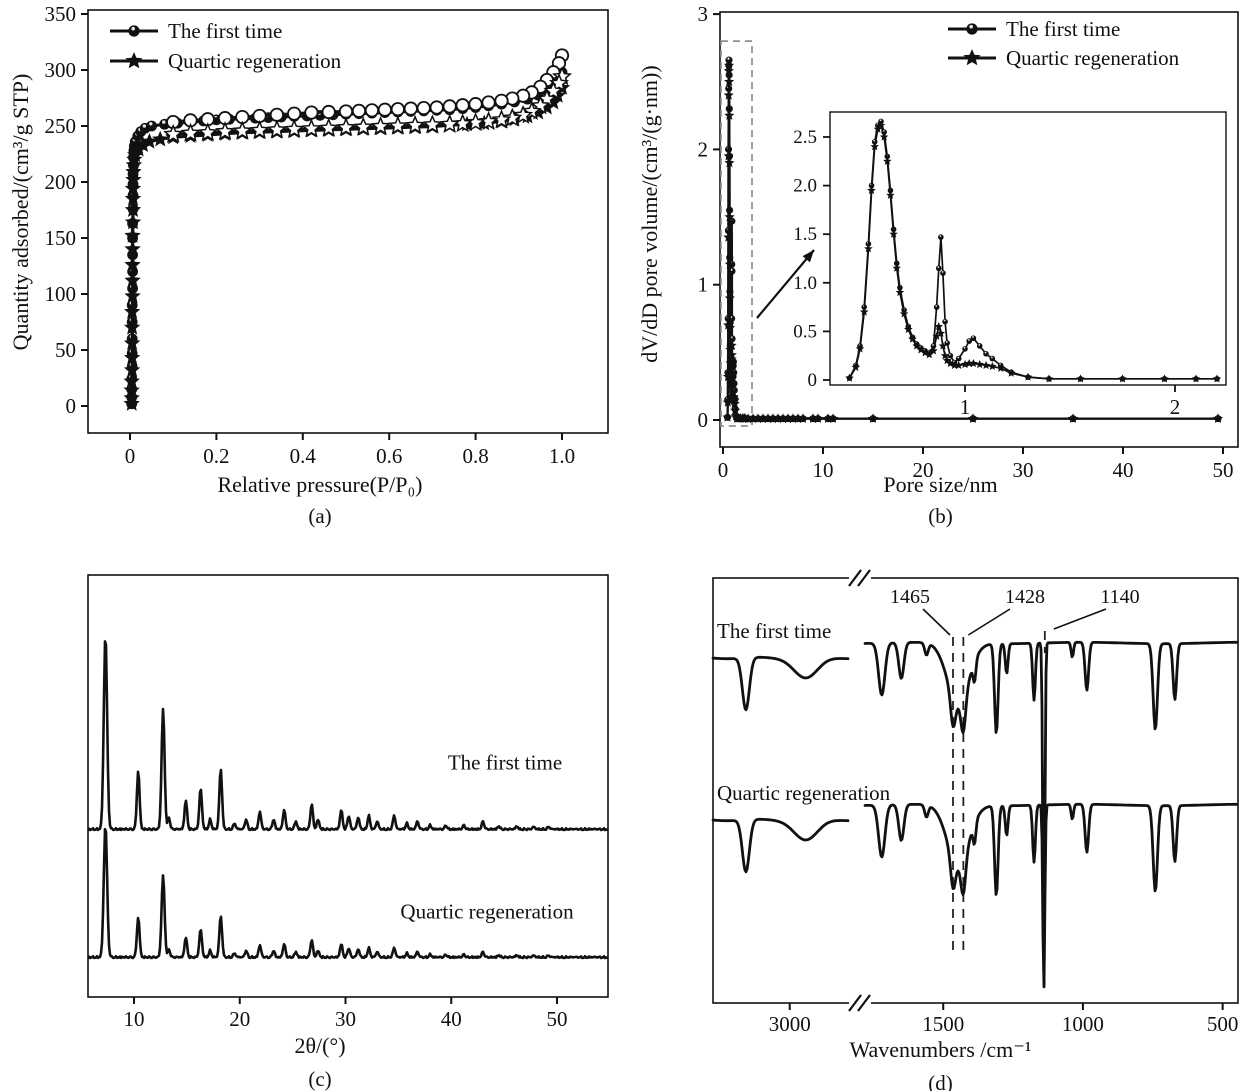  What do you see at coordinates (320, 1079) in the screenshot?
I see `panel-c-caption: (c)` at bounding box center [320, 1079].